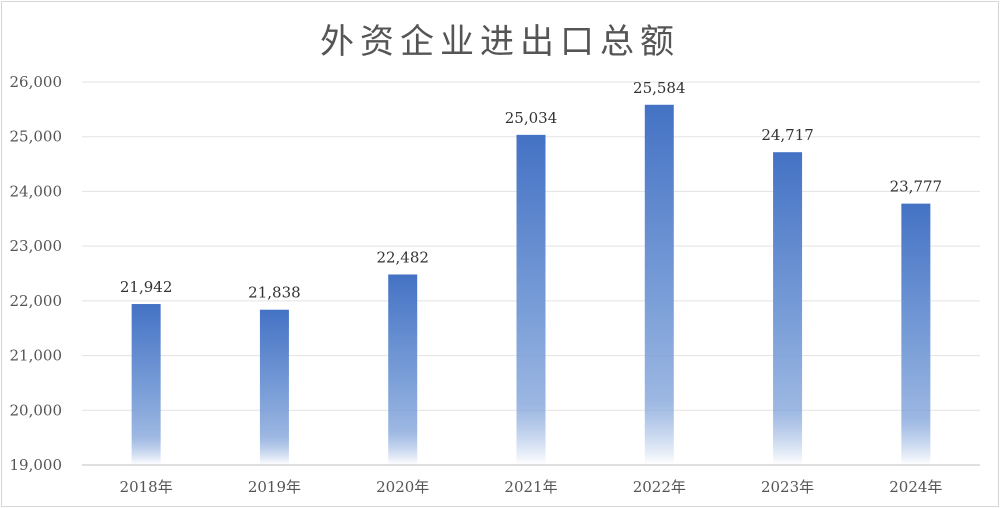  What do you see at coordinates (146, 487) in the screenshot?
I see `x-tick-label: 2018年` at bounding box center [146, 487].